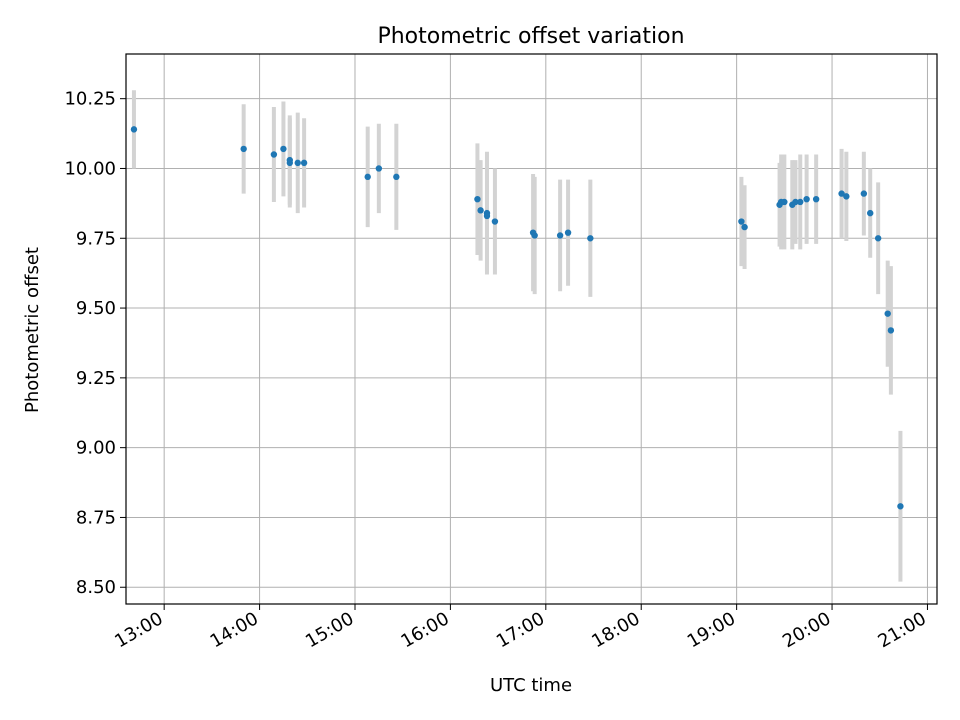 The image size is (960, 720). Describe the element at coordinates (531, 685) in the screenshot. I see `x-axis-label: UTC time` at that location.